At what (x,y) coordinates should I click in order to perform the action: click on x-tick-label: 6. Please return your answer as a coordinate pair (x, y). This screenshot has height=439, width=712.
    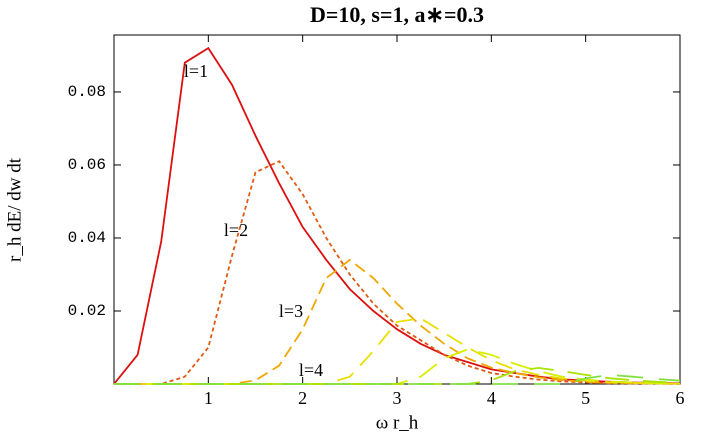
    Looking at the image, I should click on (680, 398).